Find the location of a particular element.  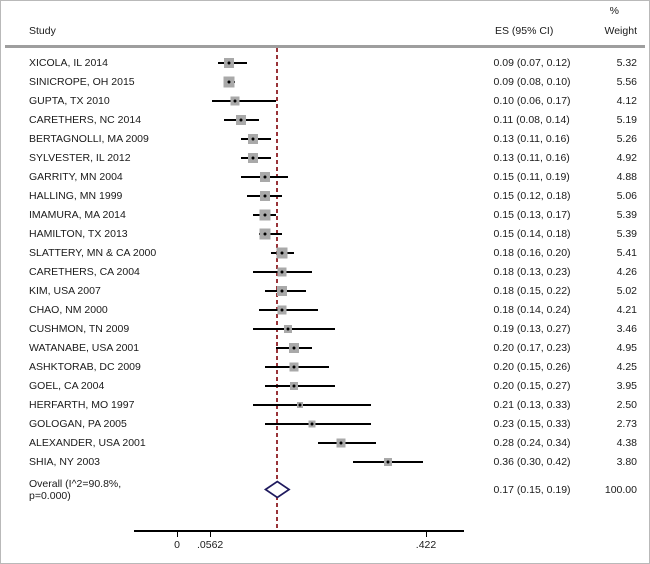

es-ci-value: 0.18 (0.13, 0.23) is located at coordinates (532, 271).